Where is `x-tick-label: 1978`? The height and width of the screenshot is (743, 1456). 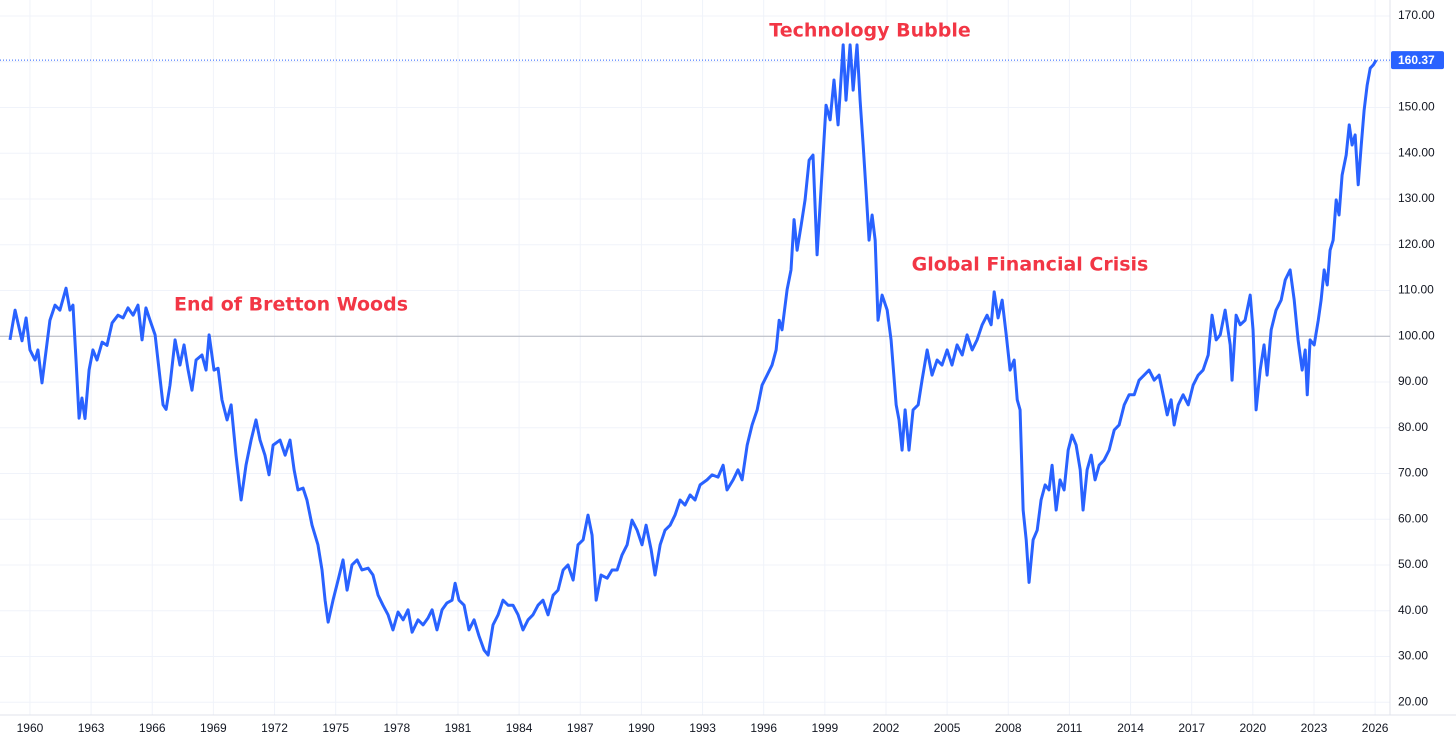 x-tick-label: 1978 is located at coordinates (396, 728).